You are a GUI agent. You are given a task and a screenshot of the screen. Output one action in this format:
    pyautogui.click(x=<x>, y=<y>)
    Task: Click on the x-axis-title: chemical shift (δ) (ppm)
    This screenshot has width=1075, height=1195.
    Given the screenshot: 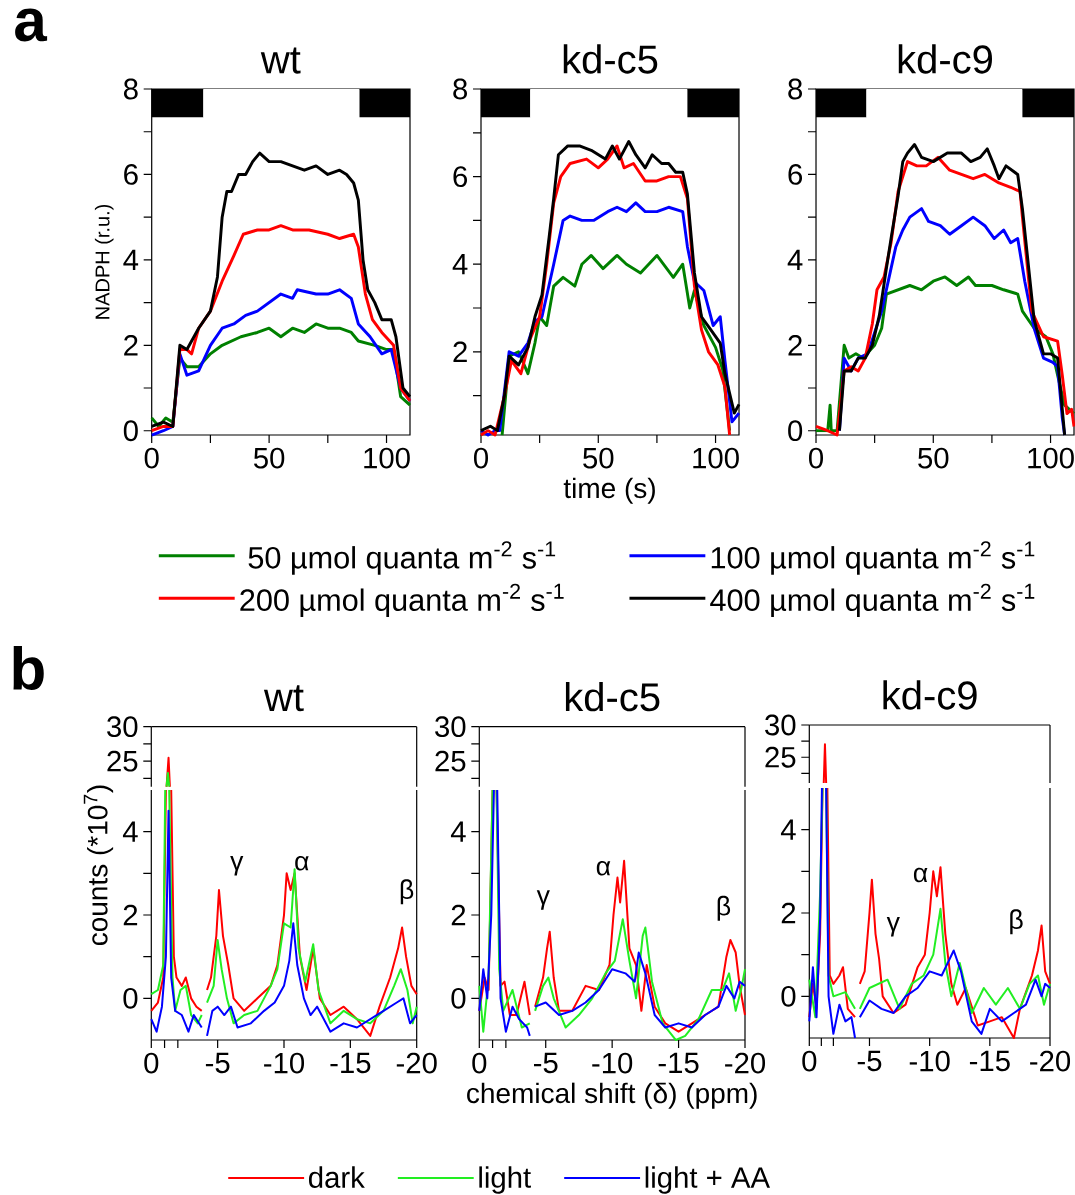 What is the action you would take?
    pyautogui.click(x=612, y=1095)
    